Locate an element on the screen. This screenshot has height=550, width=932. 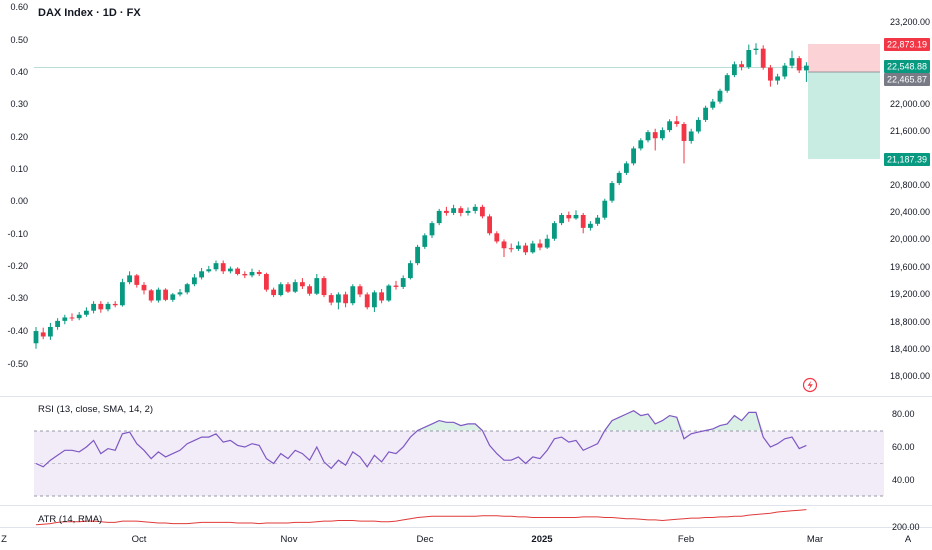
profit-zone is located at coordinates (844, 115).